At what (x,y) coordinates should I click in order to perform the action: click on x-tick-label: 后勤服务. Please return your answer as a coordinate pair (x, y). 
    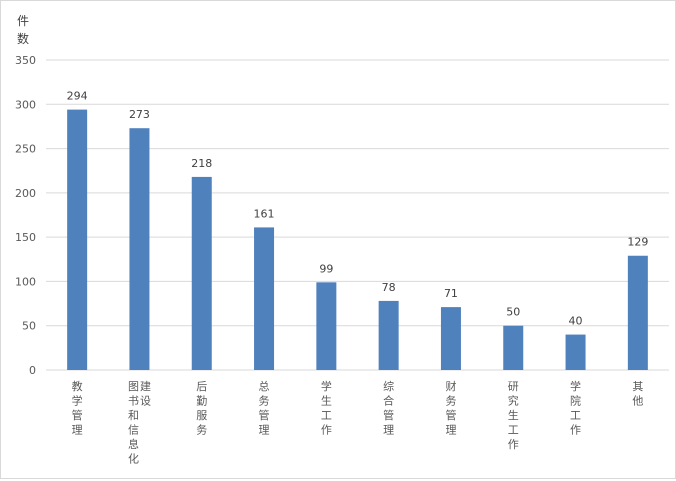
    Looking at the image, I should click on (201, 408).